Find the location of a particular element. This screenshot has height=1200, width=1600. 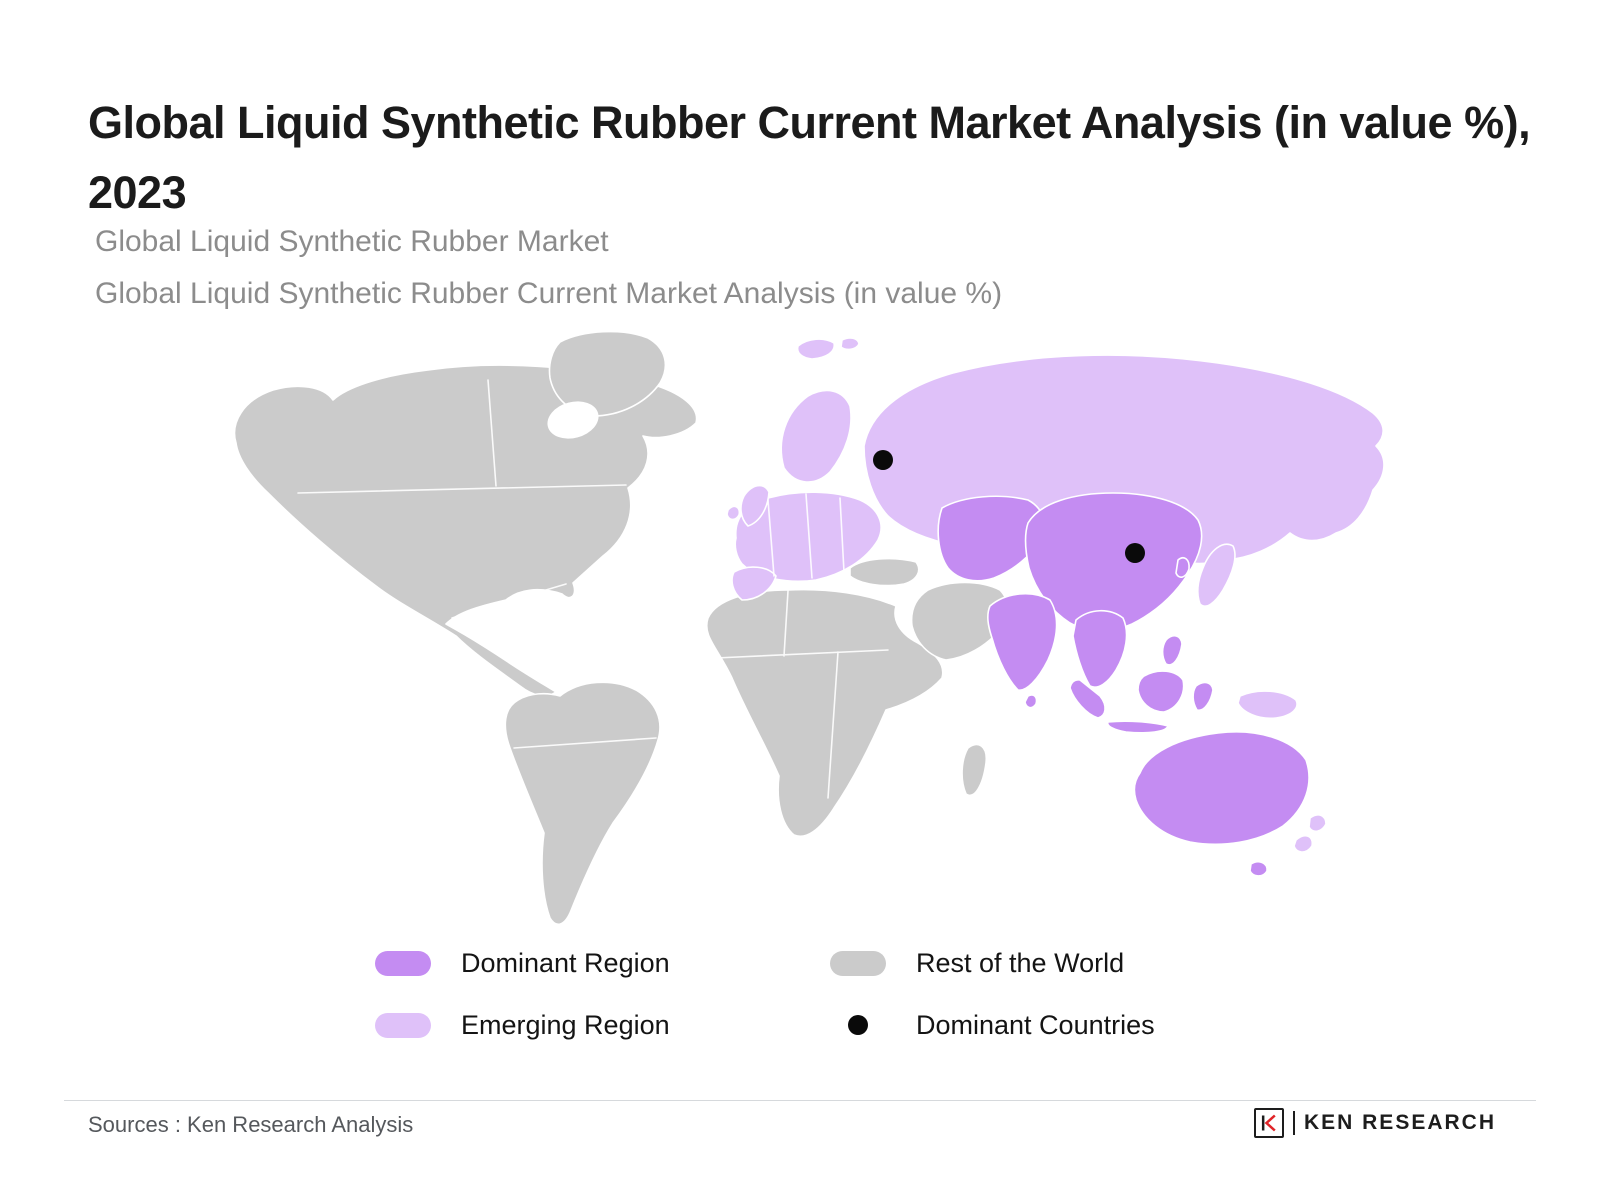

landmass-madagascar is located at coordinates (974, 770).